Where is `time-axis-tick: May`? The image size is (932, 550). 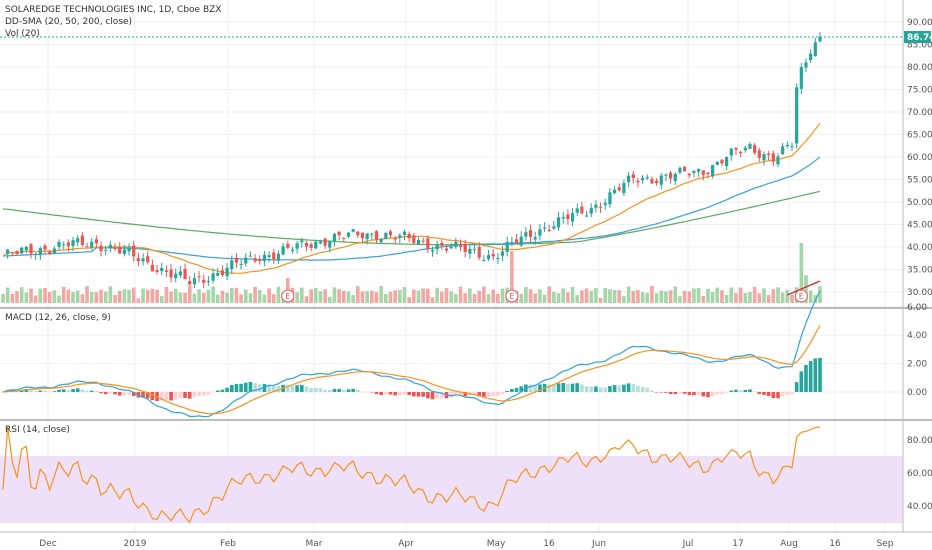 time-axis-tick: May is located at coordinates (496, 544).